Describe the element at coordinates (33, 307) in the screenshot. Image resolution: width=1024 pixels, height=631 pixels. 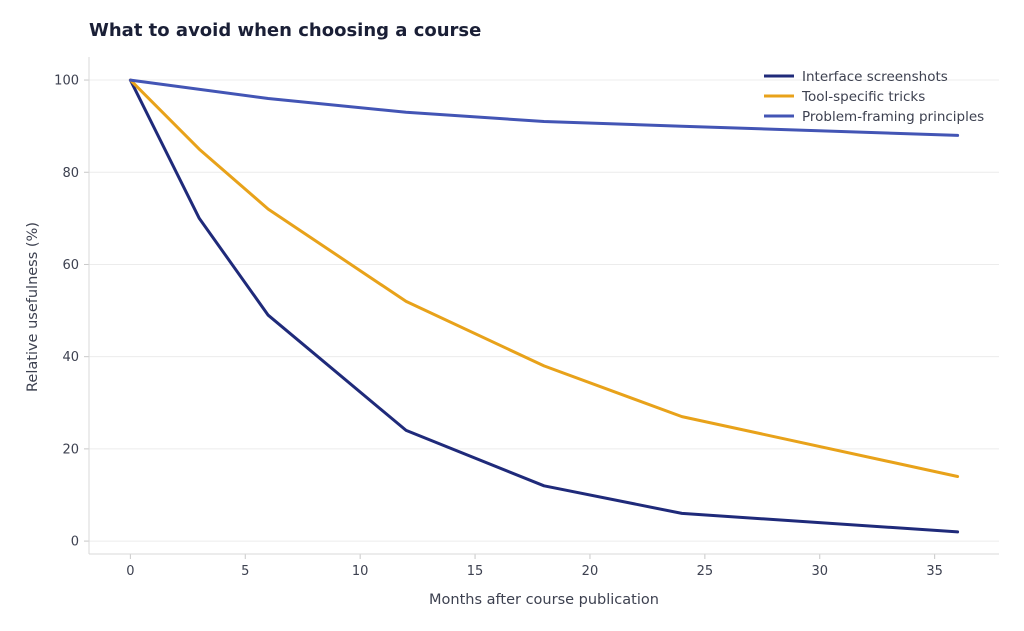
I see `y-axis-label: Relative usefulness (%)` at that location.